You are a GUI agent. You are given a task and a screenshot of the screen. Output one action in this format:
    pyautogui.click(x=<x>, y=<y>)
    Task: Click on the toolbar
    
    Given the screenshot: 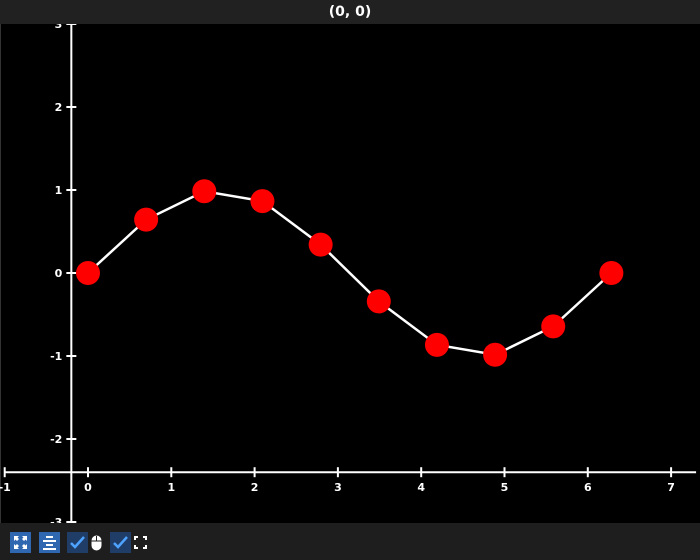 What is the action you would take?
    pyautogui.click(x=350, y=541)
    